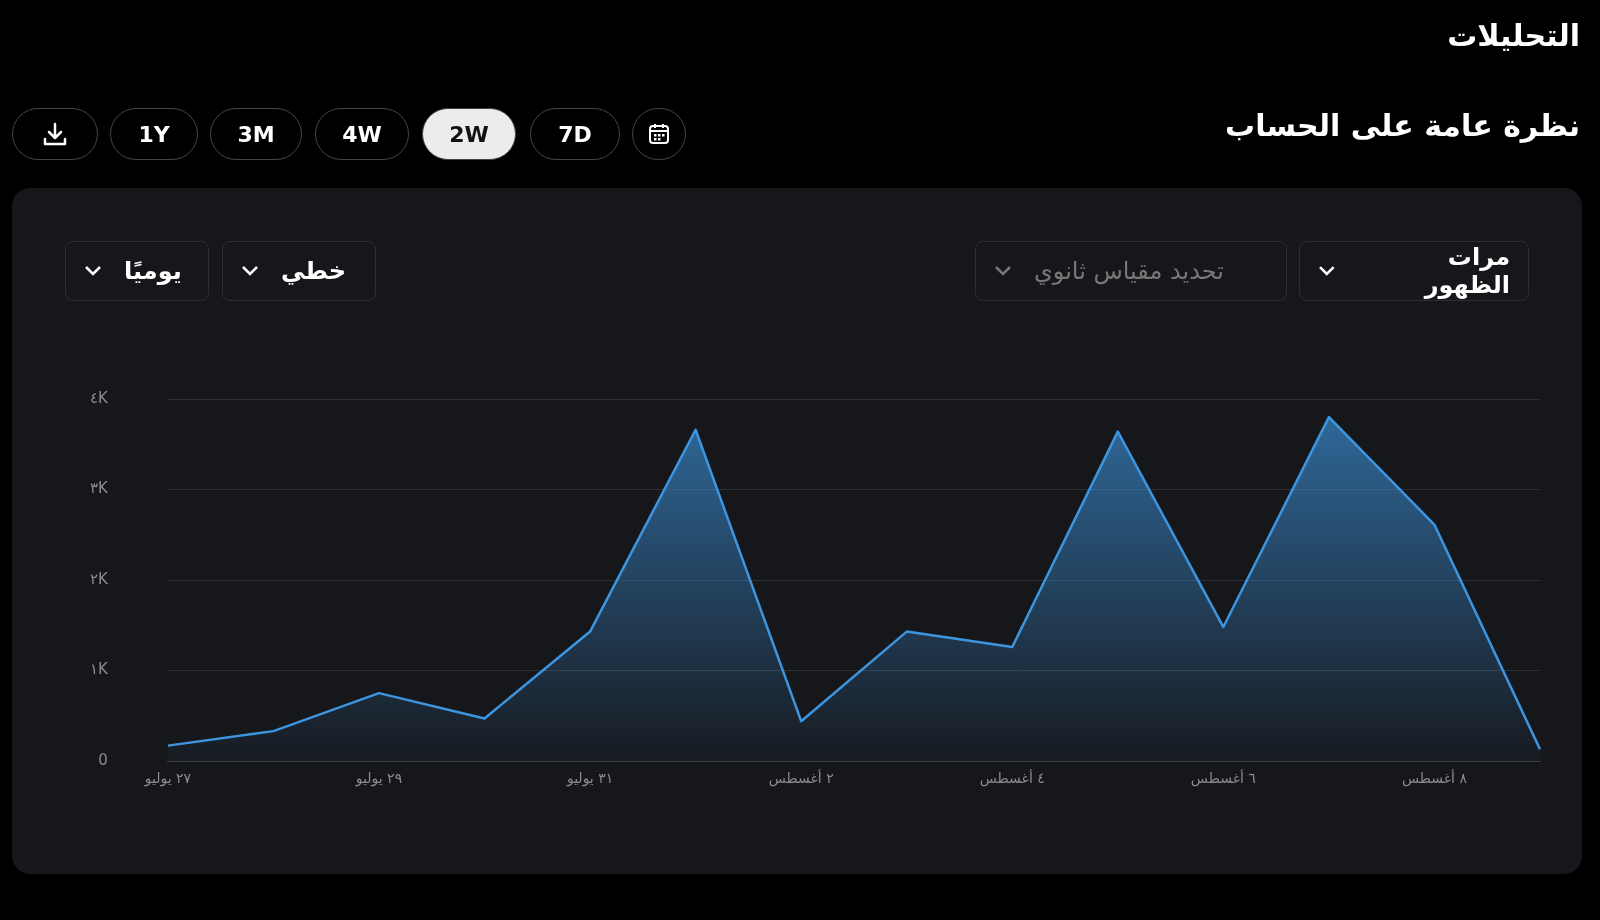 This screenshot has width=1600, height=920. I want to click on text: مرات الظهور, so click(1466, 271).